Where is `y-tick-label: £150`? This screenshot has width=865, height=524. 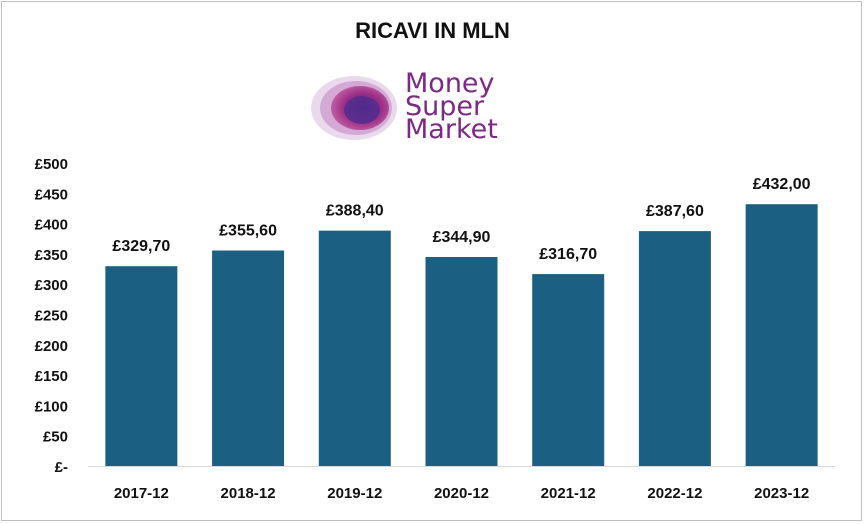
y-tick-label: £150 is located at coordinates (51, 376).